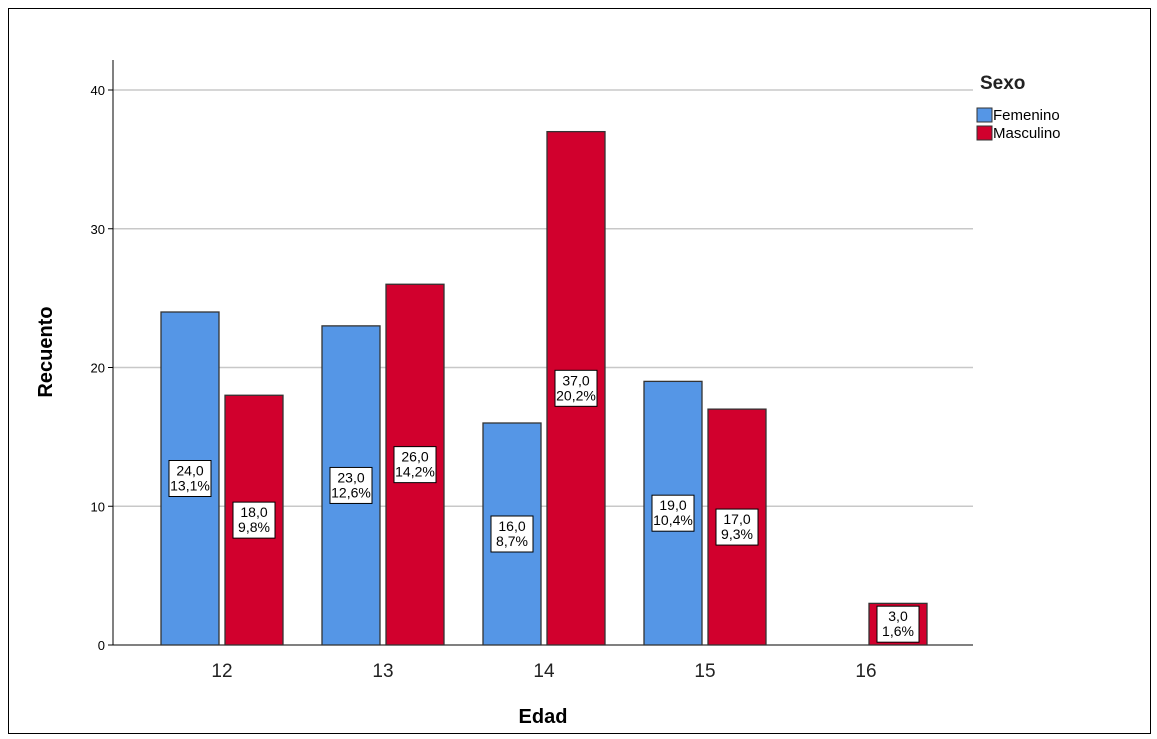 This screenshot has height=739, width=1157. I want to click on data-label-count-masculino-13: 26,0, so click(414, 457).